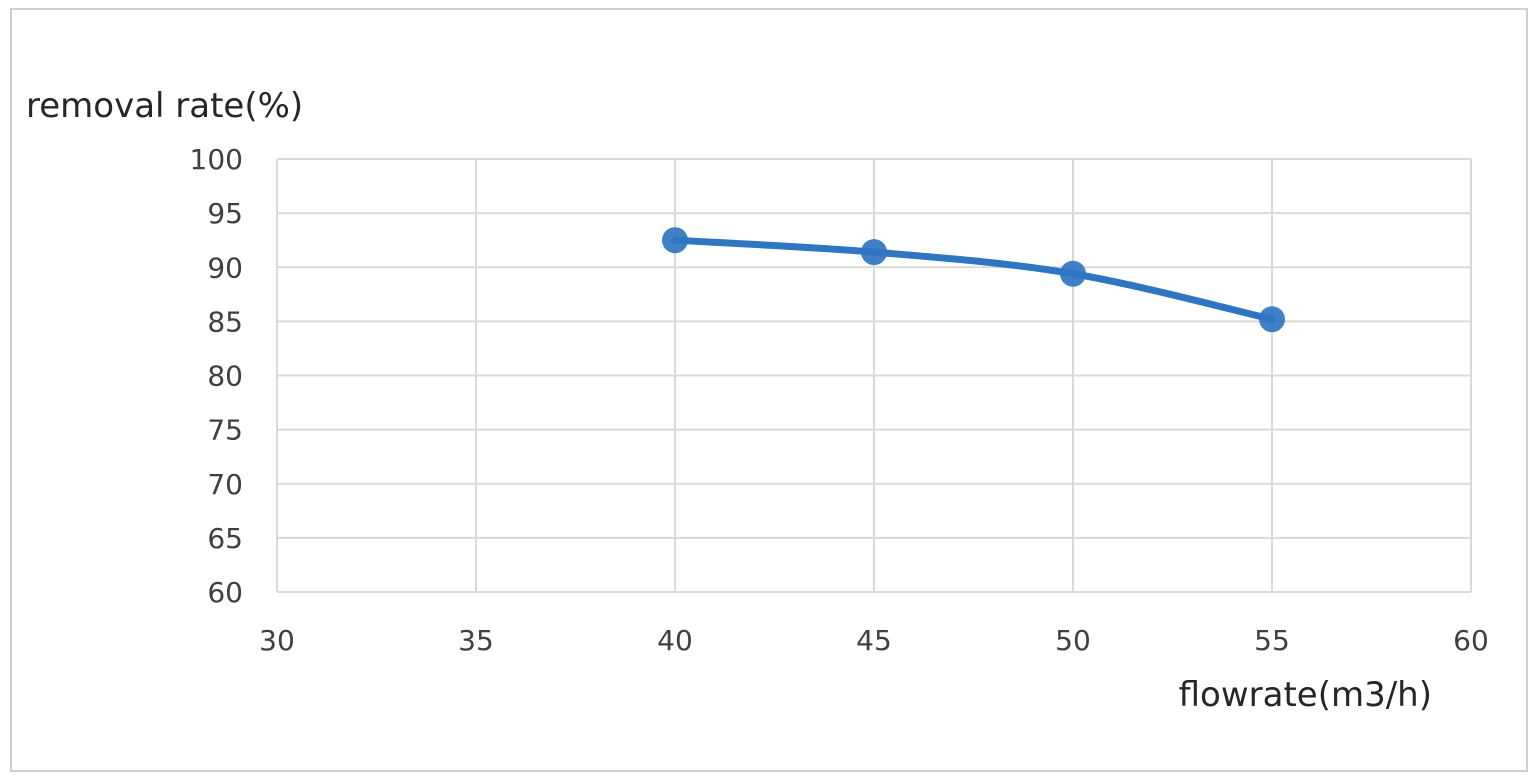 The image size is (1539, 782). I want to click on x-tick-label: 30, so click(277, 640).